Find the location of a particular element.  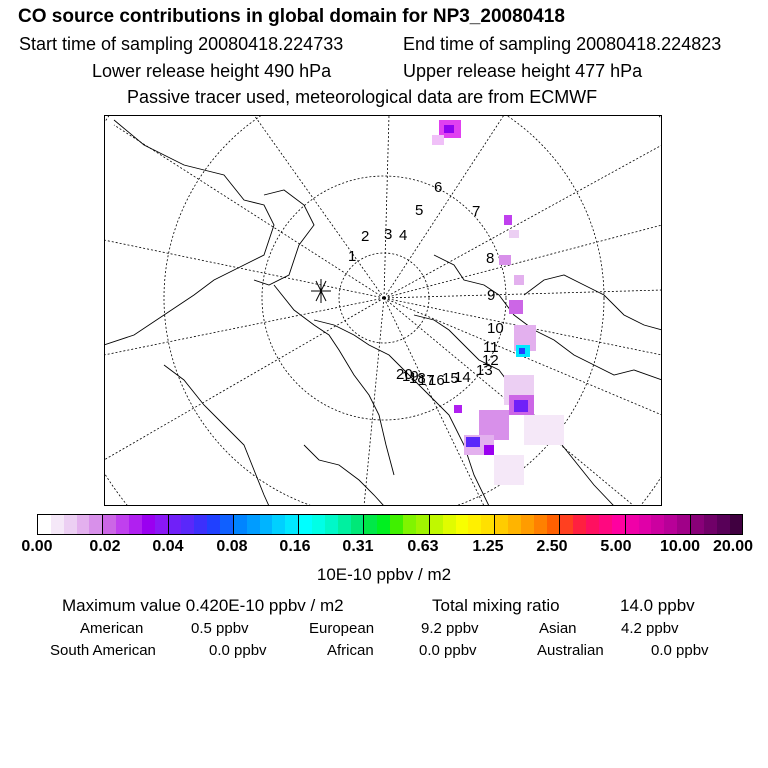

colorbar-tick: 0.08 is located at coordinates (232, 546).